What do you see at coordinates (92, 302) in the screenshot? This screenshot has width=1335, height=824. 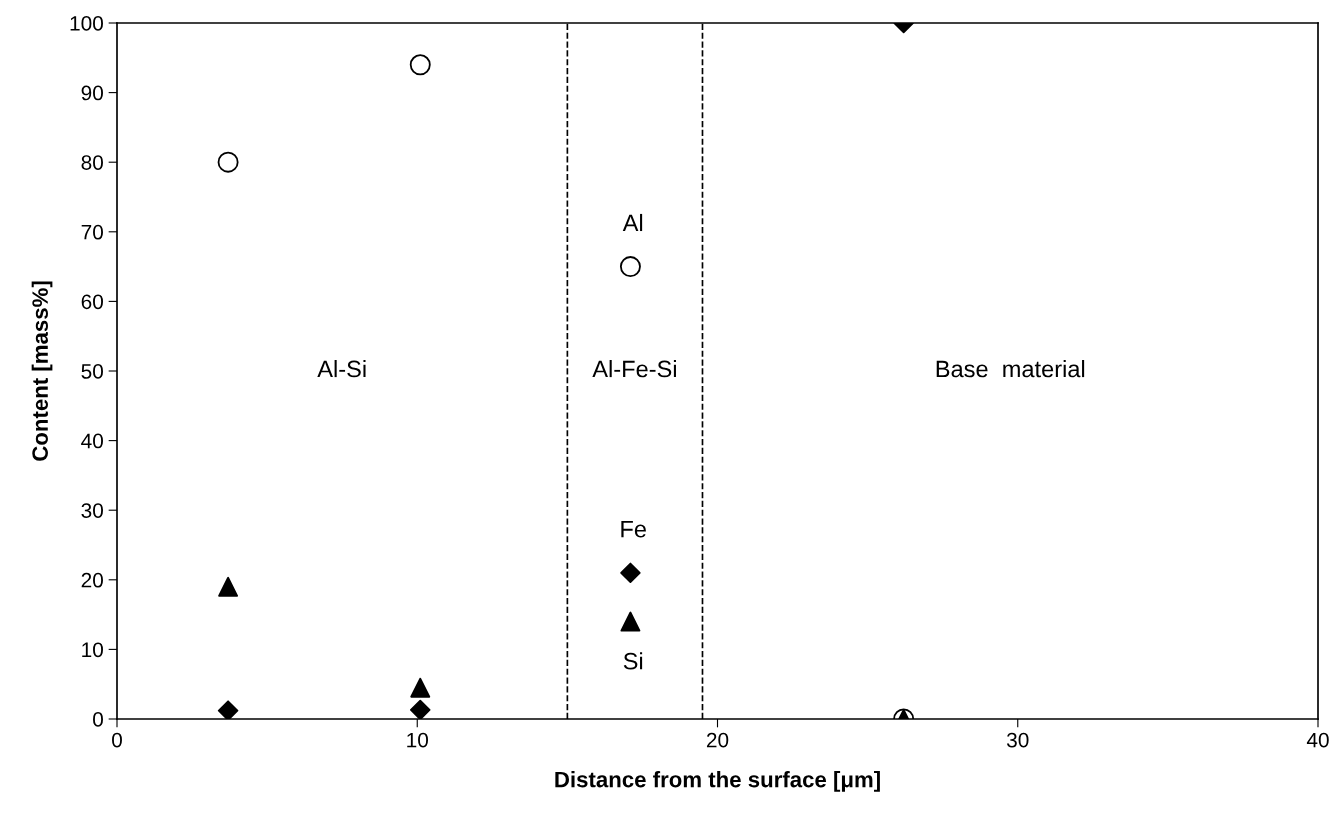 I see `y-tick-label: 60` at bounding box center [92, 302].